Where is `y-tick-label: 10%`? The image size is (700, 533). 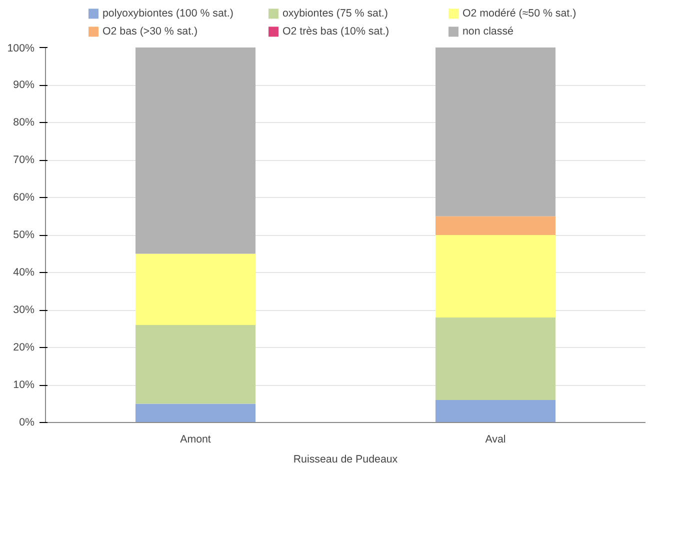 y-tick-label: 10% is located at coordinates (24, 385).